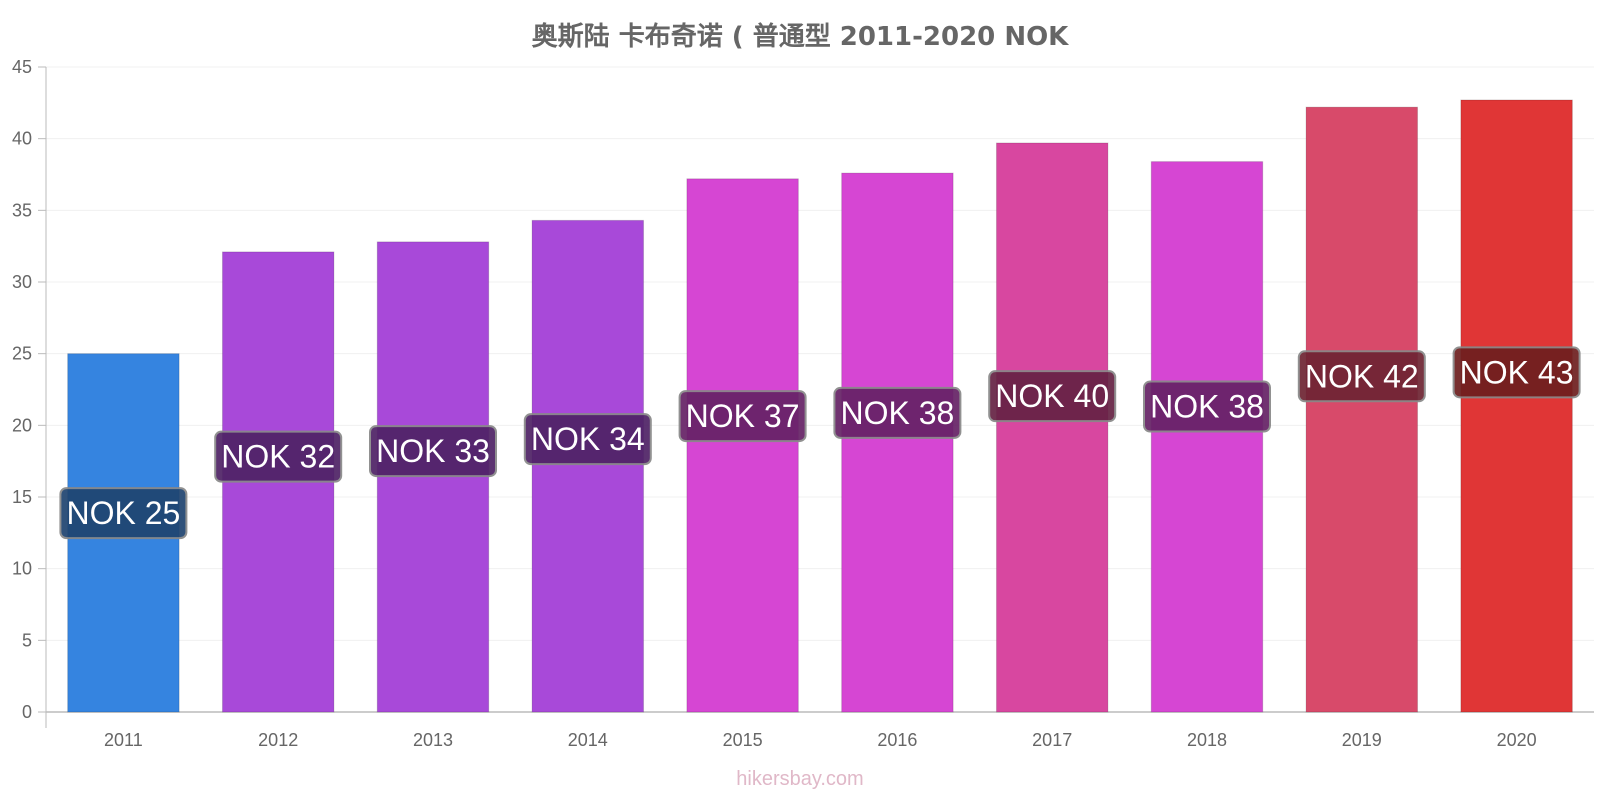 This screenshot has width=1600, height=800. I want to click on data-label: NOK 34, so click(588, 439).